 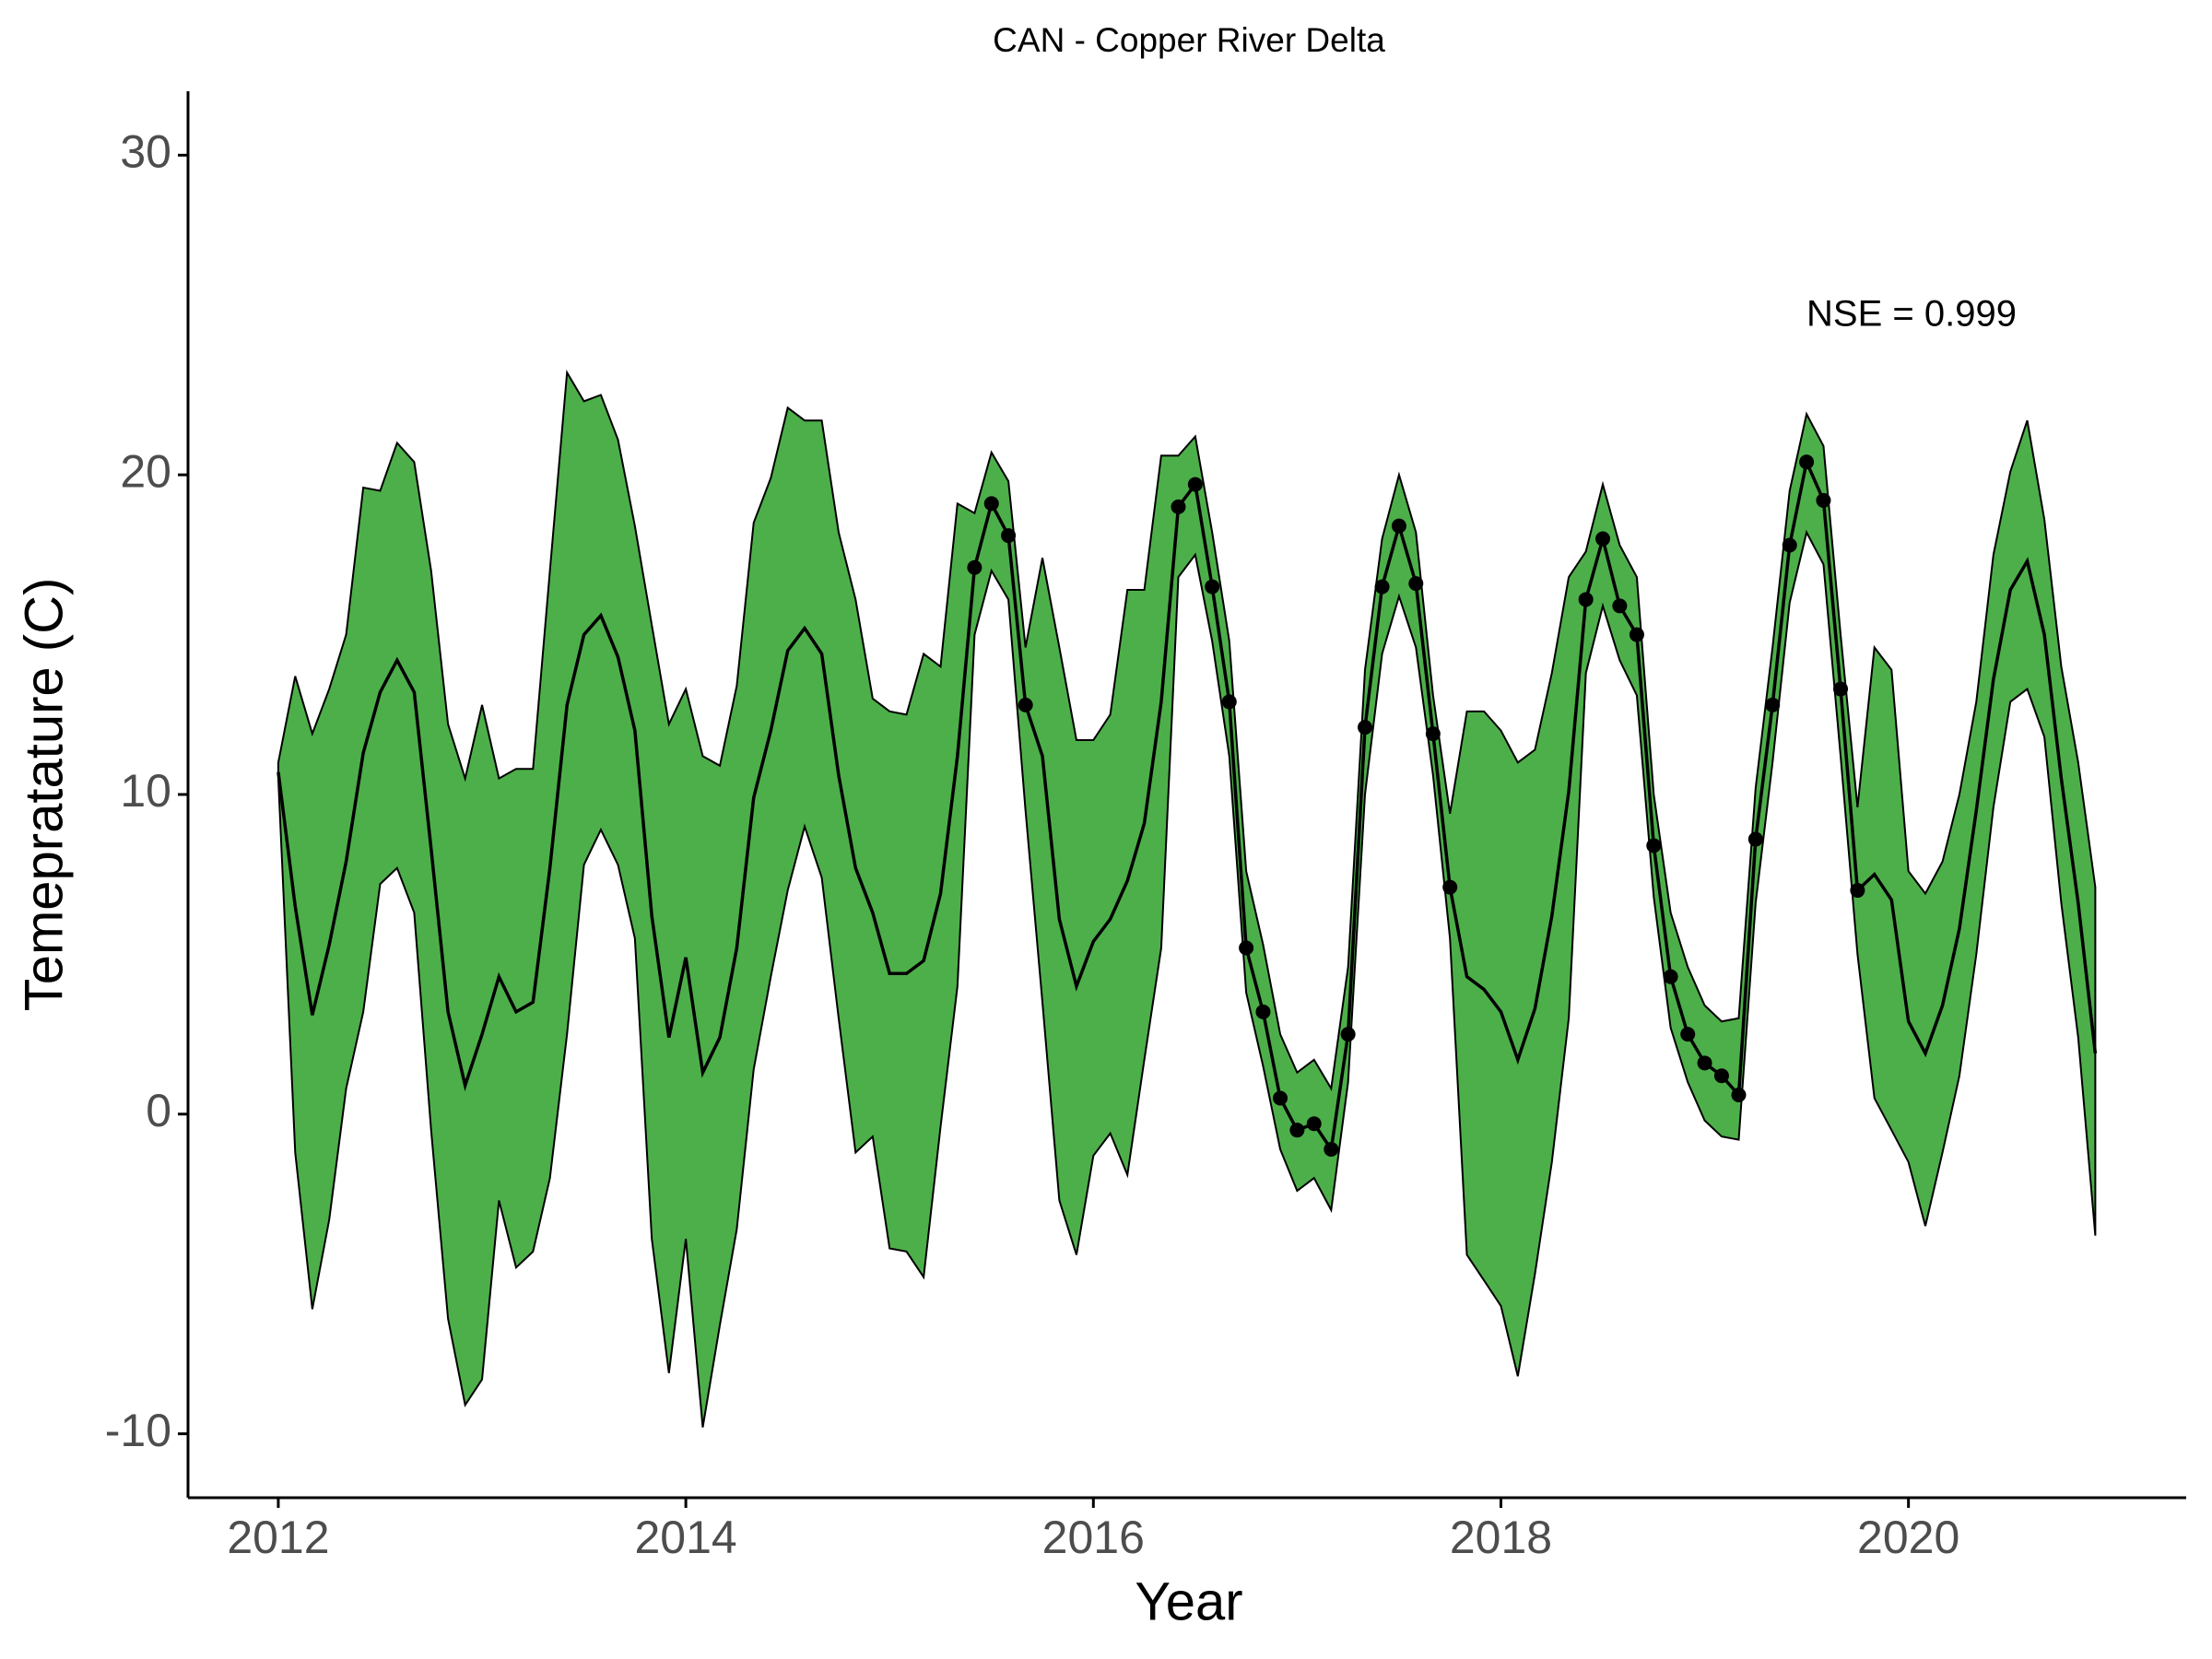 What do you see at coordinates (1501, 1537) in the screenshot?
I see `x-tick-label: 2018` at bounding box center [1501, 1537].